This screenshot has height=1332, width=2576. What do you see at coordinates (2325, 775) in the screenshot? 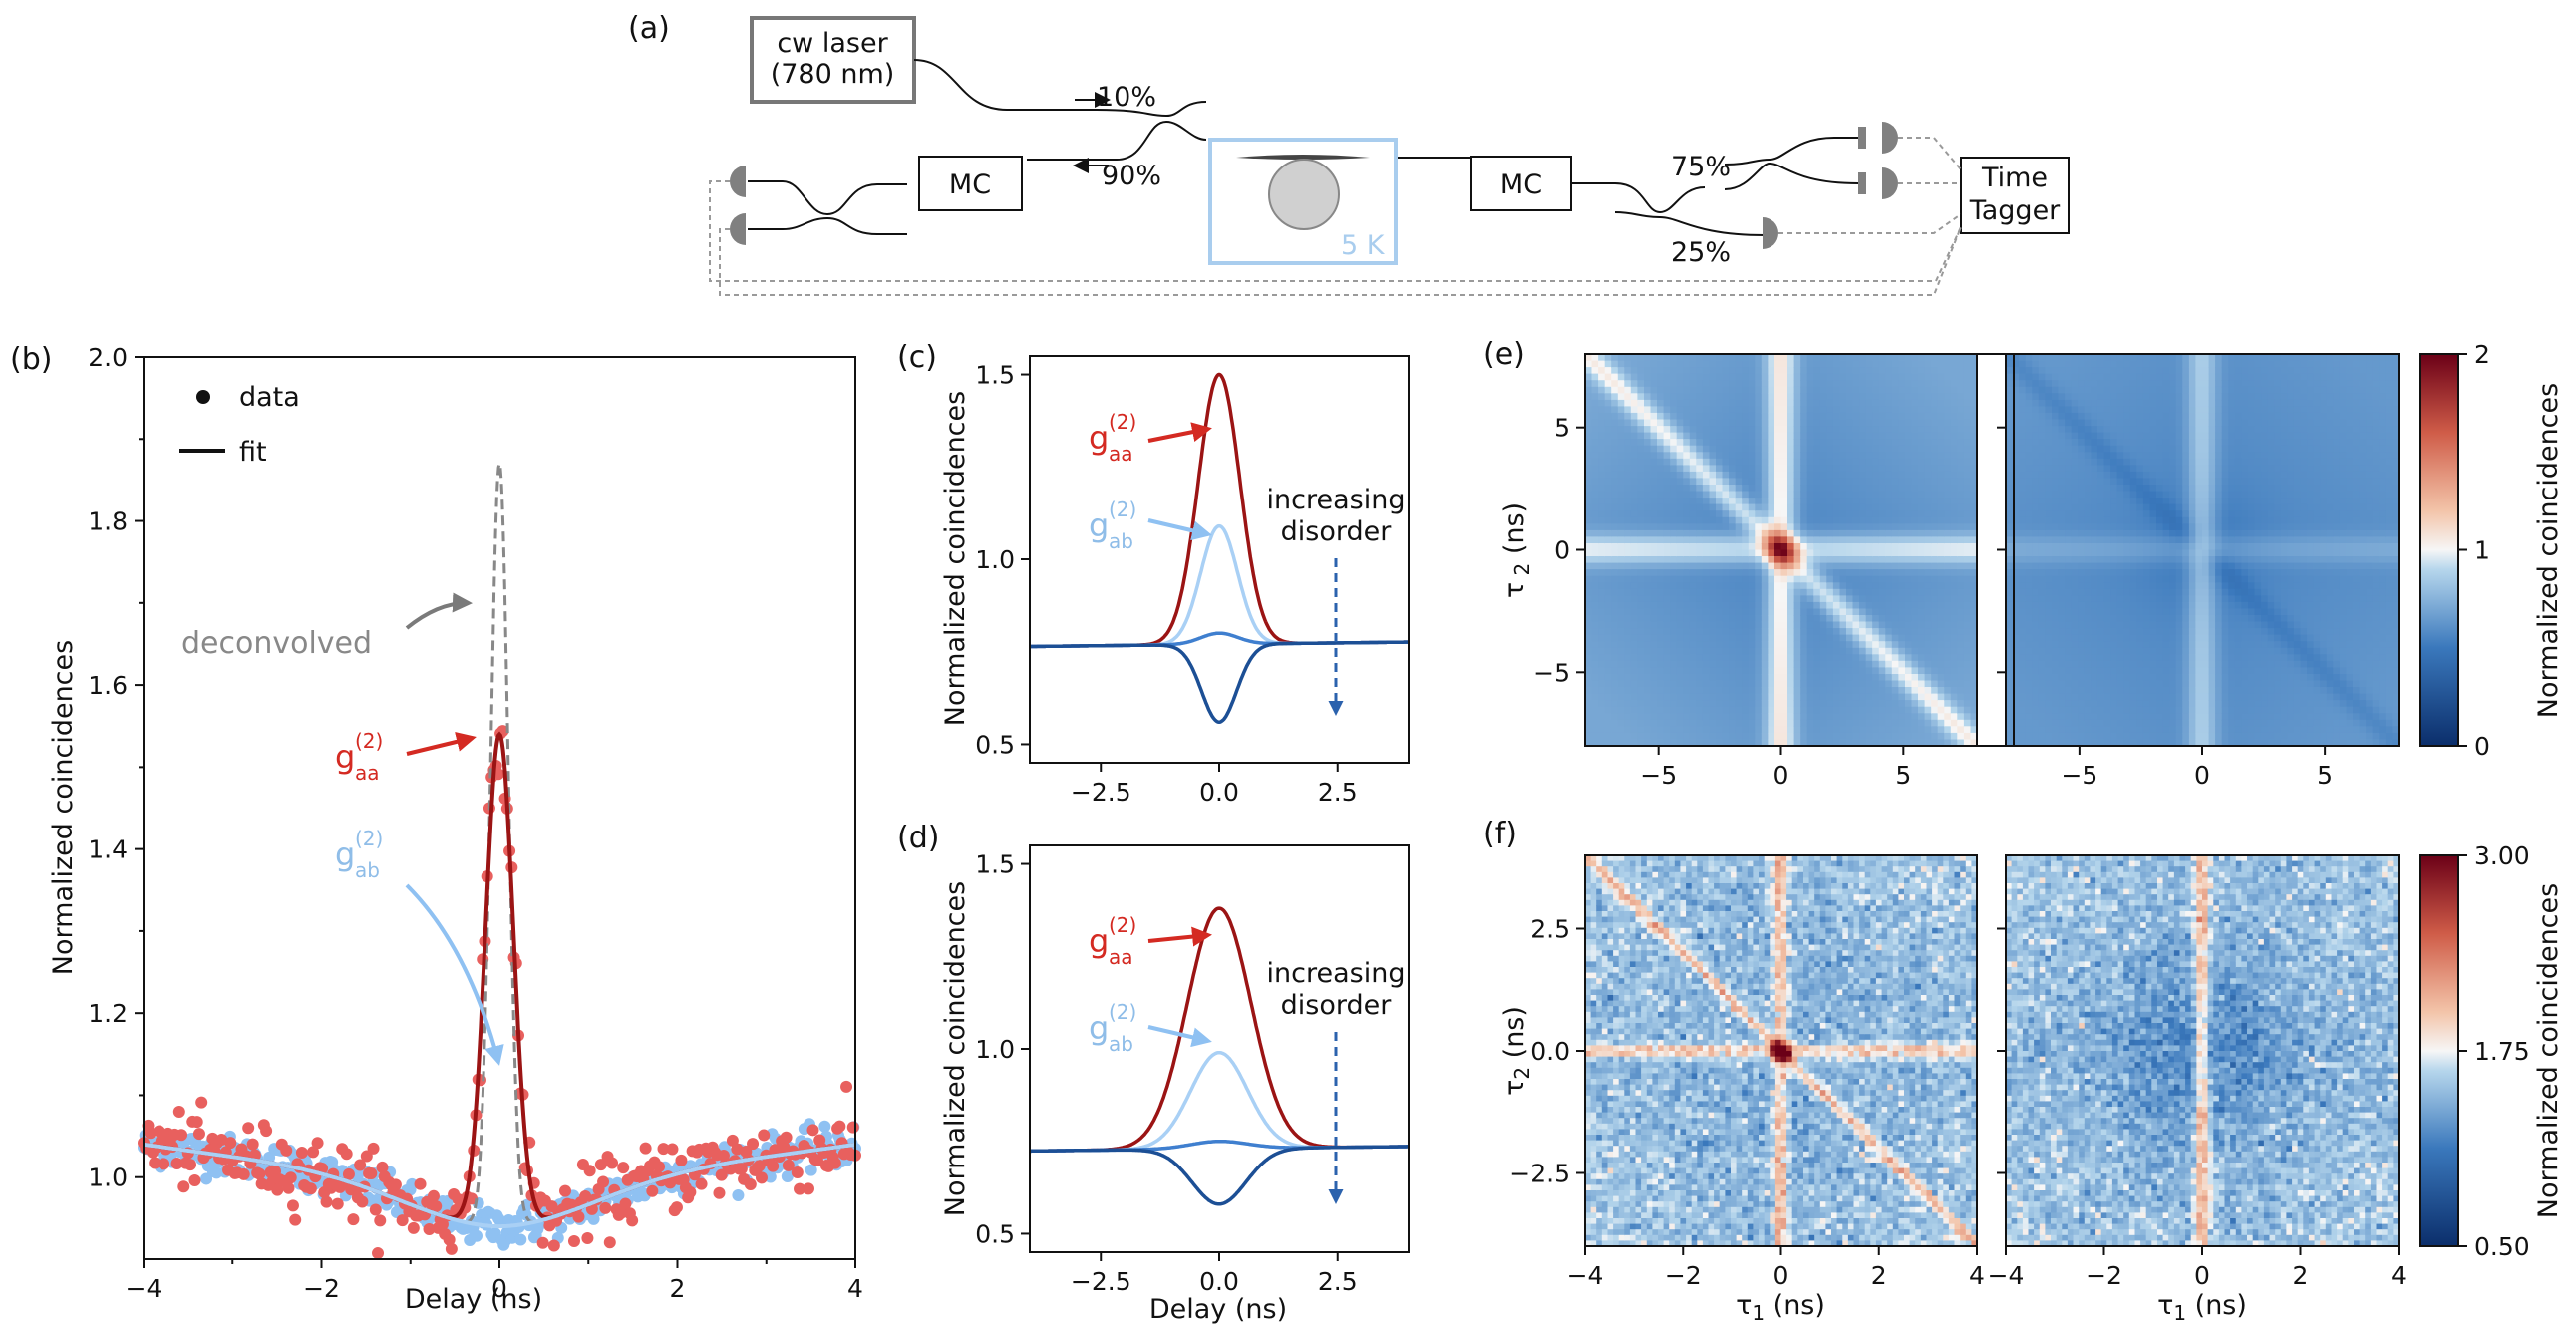
I see `heatmap-e-right-xtick: 5` at bounding box center [2325, 775].